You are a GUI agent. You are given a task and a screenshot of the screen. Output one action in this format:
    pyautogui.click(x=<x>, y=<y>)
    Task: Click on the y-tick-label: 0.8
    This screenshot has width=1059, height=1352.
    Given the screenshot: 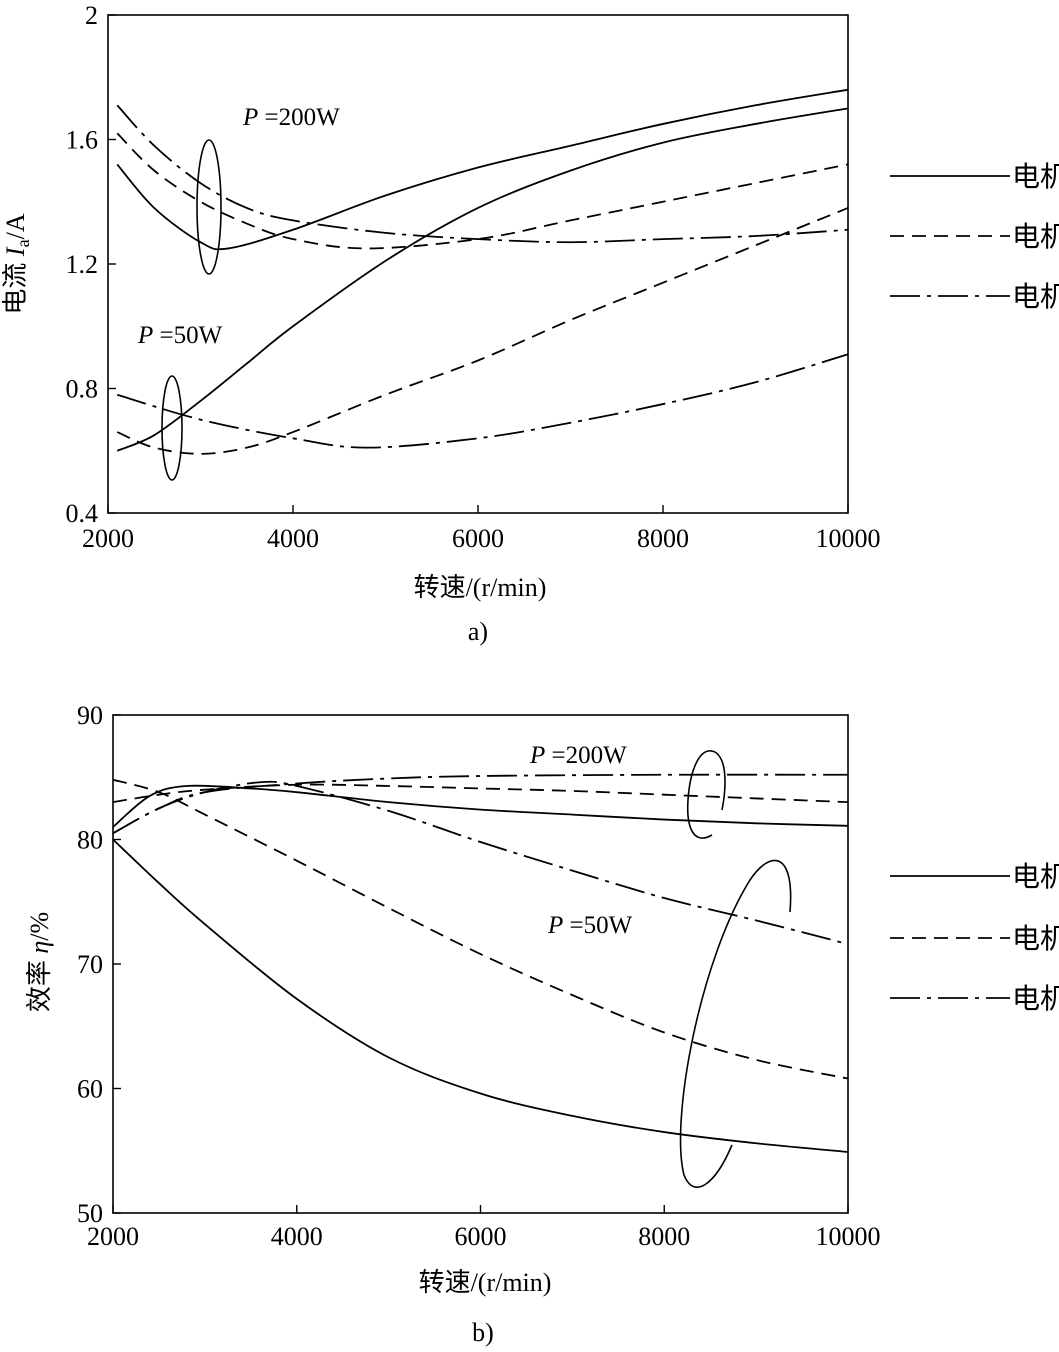 What is the action you would take?
    pyautogui.click(x=82, y=389)
    